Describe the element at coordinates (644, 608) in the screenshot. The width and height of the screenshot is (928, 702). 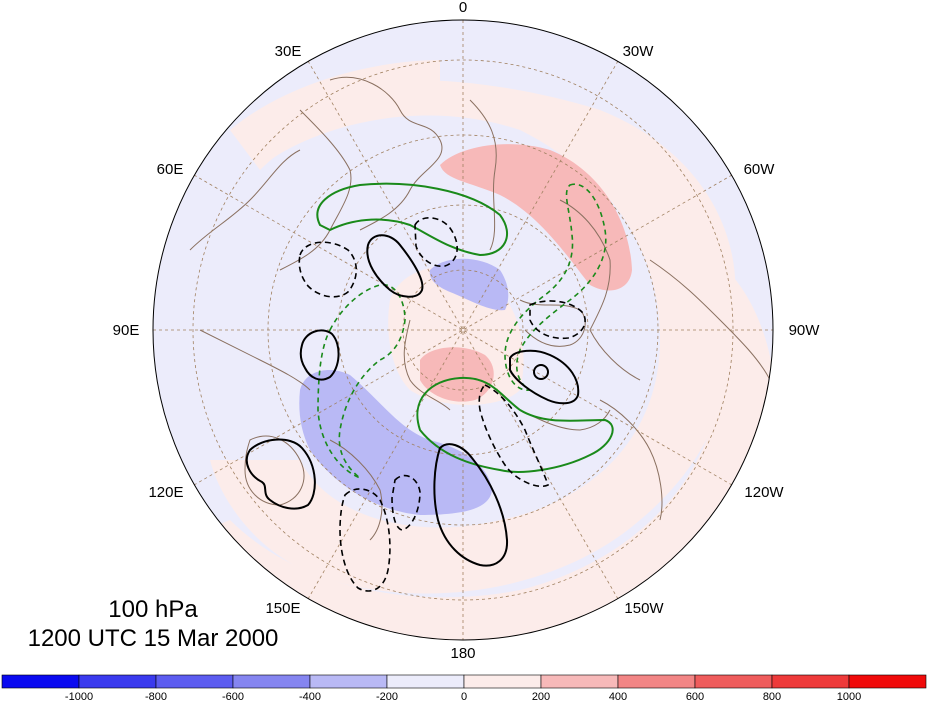
I see `lon-label-150w: 150W` at that location.